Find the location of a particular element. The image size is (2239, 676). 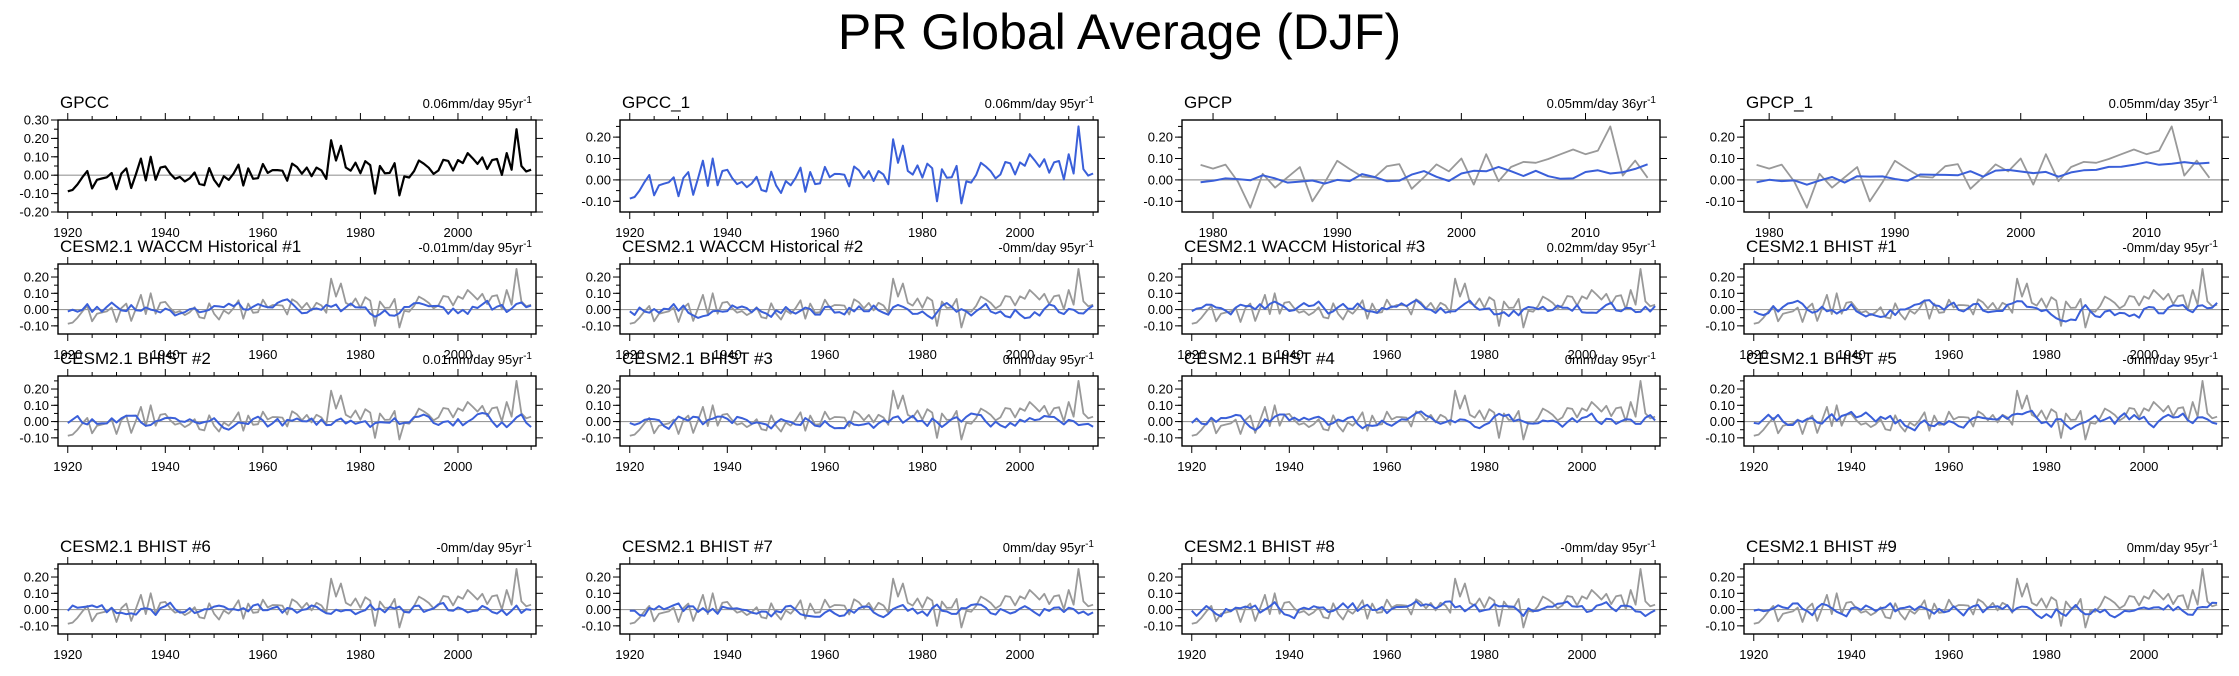

panel-title: CESM2.1 WACCM Historical #3 is located at coordinates (1304, 246).